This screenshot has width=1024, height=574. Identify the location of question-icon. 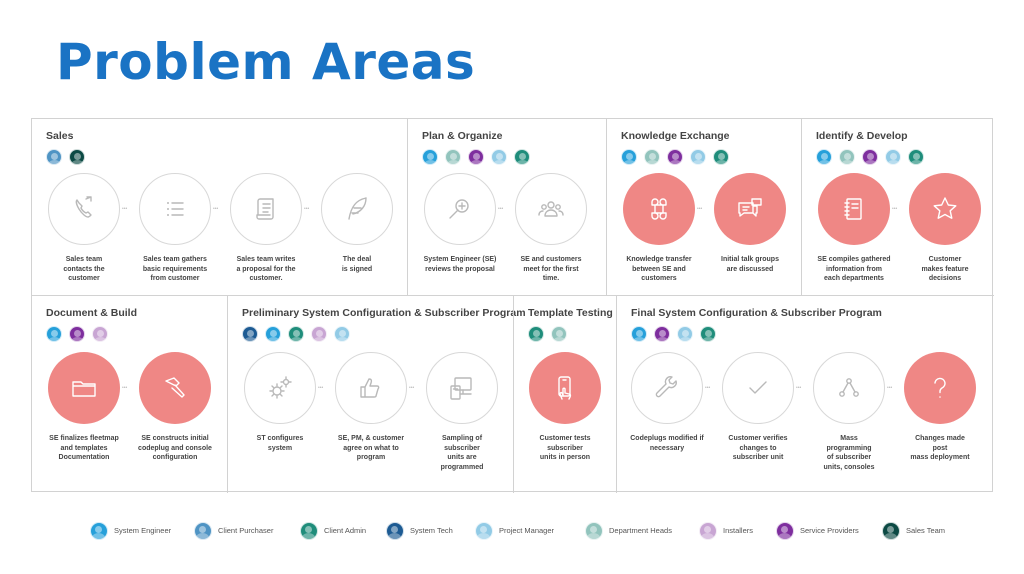
(940, 387).